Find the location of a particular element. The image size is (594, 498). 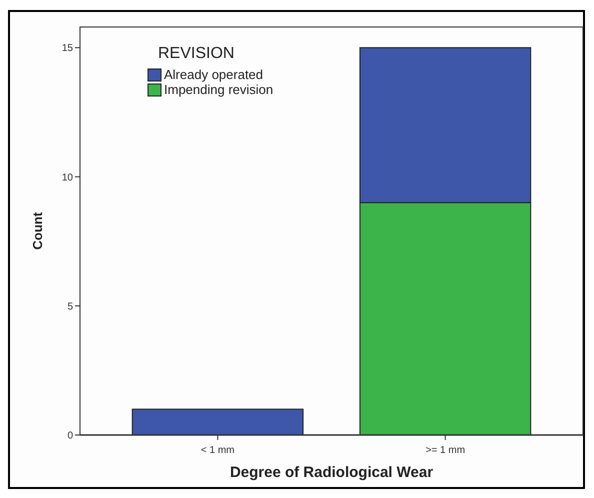

x-tick-label: >= 1 mm is located at coordinates (446, 450).